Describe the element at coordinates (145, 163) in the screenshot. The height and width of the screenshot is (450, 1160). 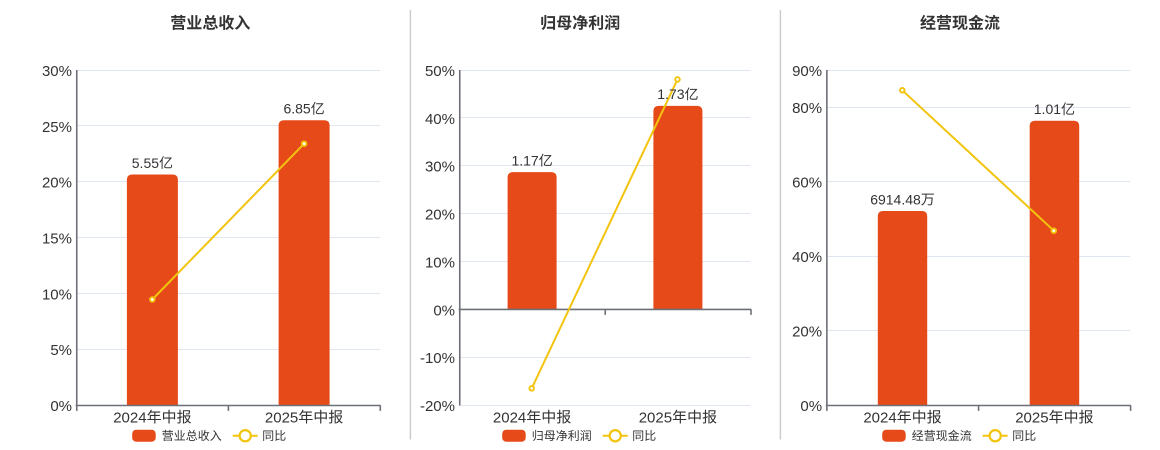
I see `svg-text: 5.55` at that location.